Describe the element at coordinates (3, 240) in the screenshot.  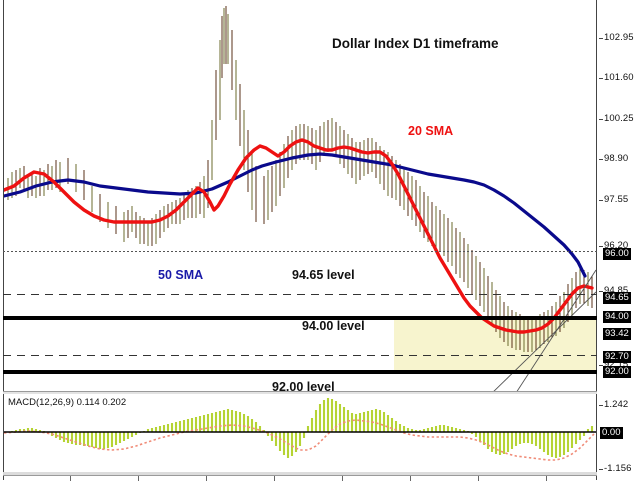
I see `chart-left-border` at that location.